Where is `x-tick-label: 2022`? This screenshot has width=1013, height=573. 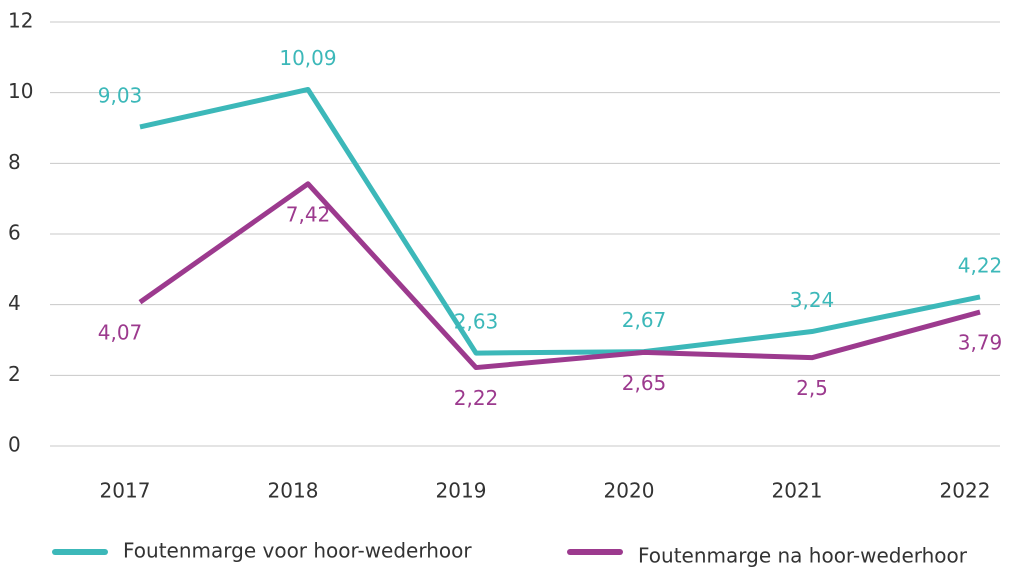 x-tick-label: 2022 is located at coordinates (965, 491).